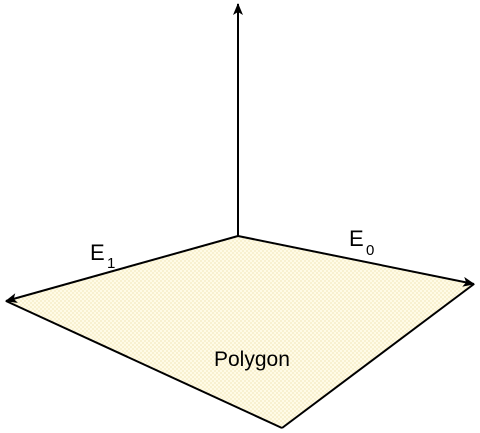 The width and height of the screenshot is (480, 433). What do you see at coordinates (122, 269) in the screenshot?
I see `e1-vector-arrow` at bounding box center [122, 269].